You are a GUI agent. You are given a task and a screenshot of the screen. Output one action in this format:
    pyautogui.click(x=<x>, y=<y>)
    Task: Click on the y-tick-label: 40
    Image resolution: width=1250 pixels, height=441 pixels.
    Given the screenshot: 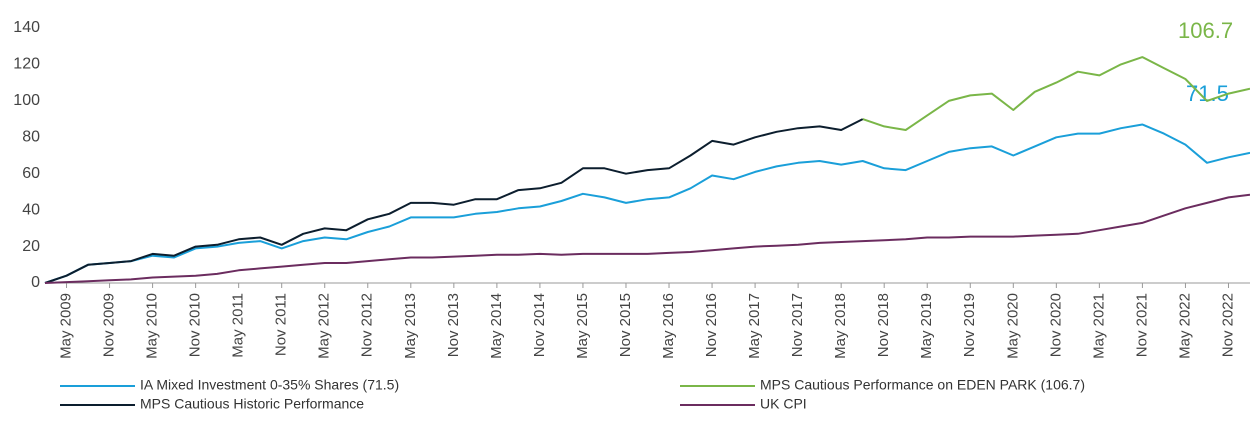 What is the action you would take?
    pyautogui.click(x=31, y=209)
    